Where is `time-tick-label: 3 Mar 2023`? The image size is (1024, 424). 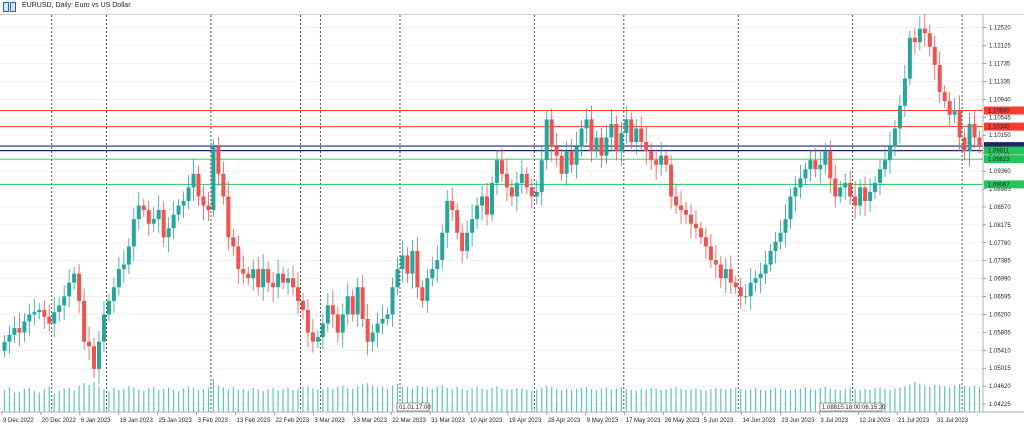
time-tick-label: 3 Mar 2023 is located at coordinates (329, 421).